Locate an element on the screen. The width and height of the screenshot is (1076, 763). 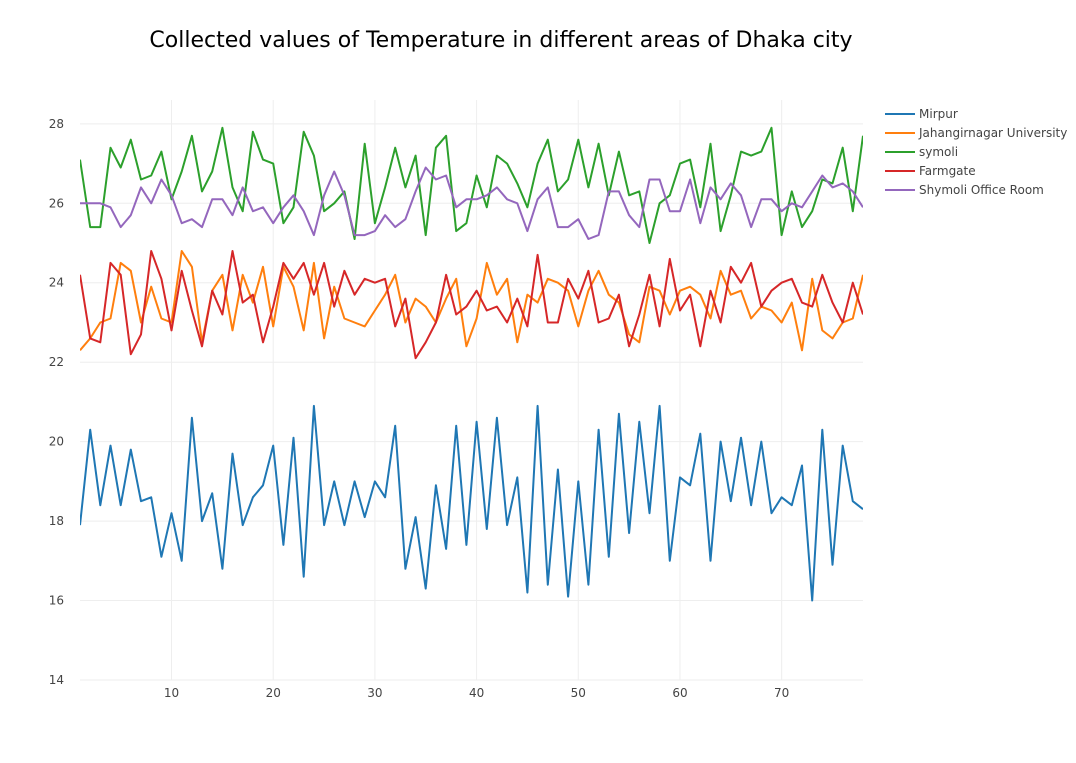
series-line-symoli is located at coordinates (471, 185).